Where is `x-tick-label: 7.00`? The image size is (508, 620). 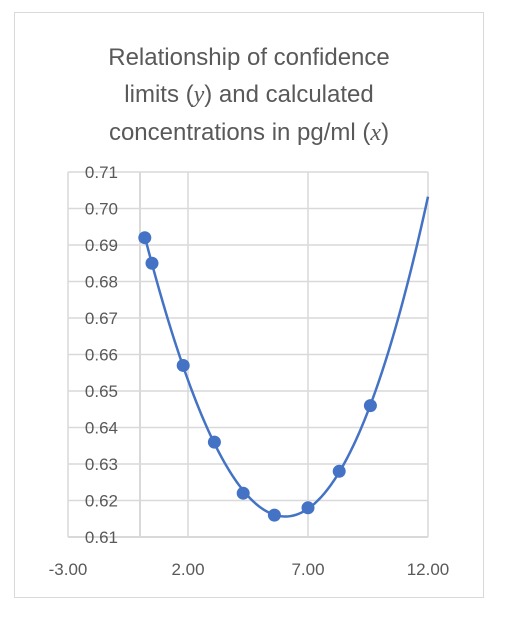 x-tick-label: 7.00 is located at coordinates (307, 569).